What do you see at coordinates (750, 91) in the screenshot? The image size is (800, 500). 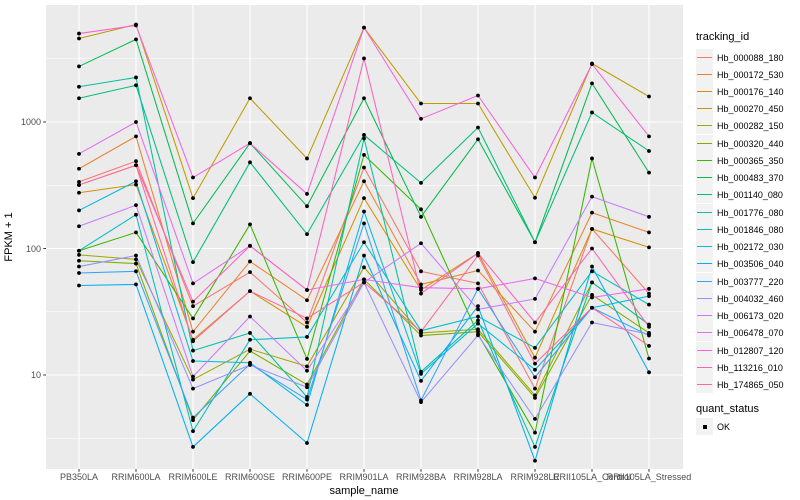 I see `legend-item-label: Hb_000176_140` at bounding box center [750, 91].